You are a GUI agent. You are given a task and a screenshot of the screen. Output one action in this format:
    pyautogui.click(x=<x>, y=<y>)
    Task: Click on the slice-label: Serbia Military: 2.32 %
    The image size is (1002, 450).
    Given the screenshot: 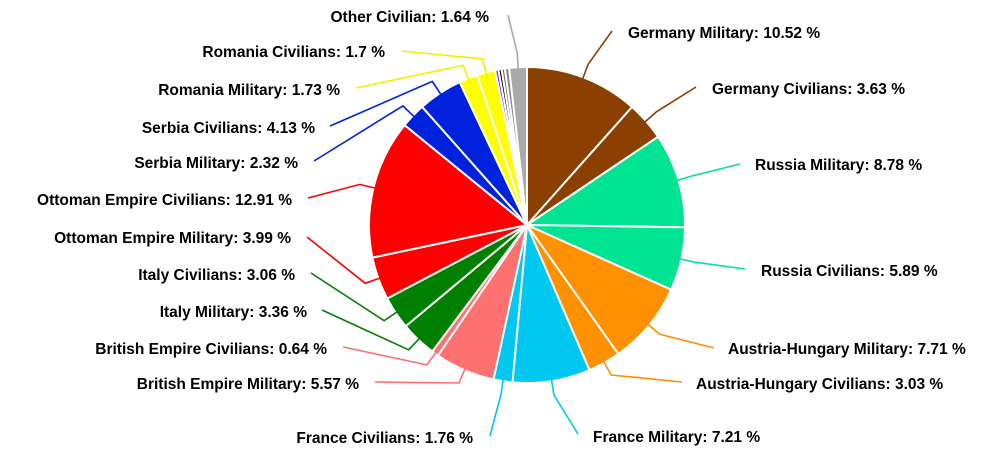 What is the action you would take?
    pyautogui.click(x=216, y=163)
    